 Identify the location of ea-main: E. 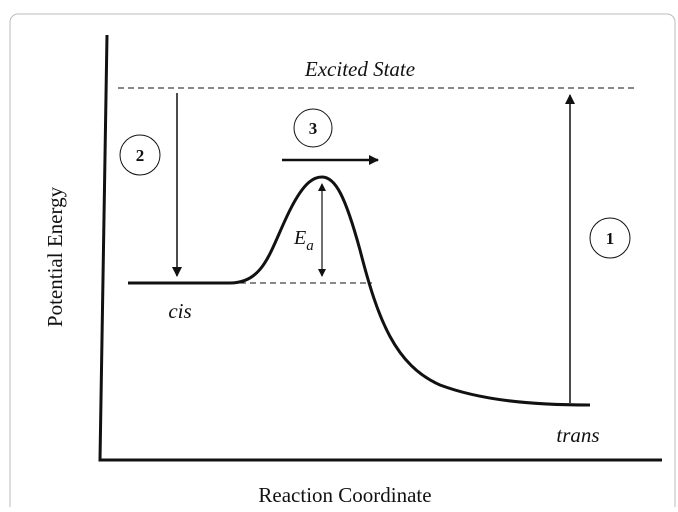
(299, 238).